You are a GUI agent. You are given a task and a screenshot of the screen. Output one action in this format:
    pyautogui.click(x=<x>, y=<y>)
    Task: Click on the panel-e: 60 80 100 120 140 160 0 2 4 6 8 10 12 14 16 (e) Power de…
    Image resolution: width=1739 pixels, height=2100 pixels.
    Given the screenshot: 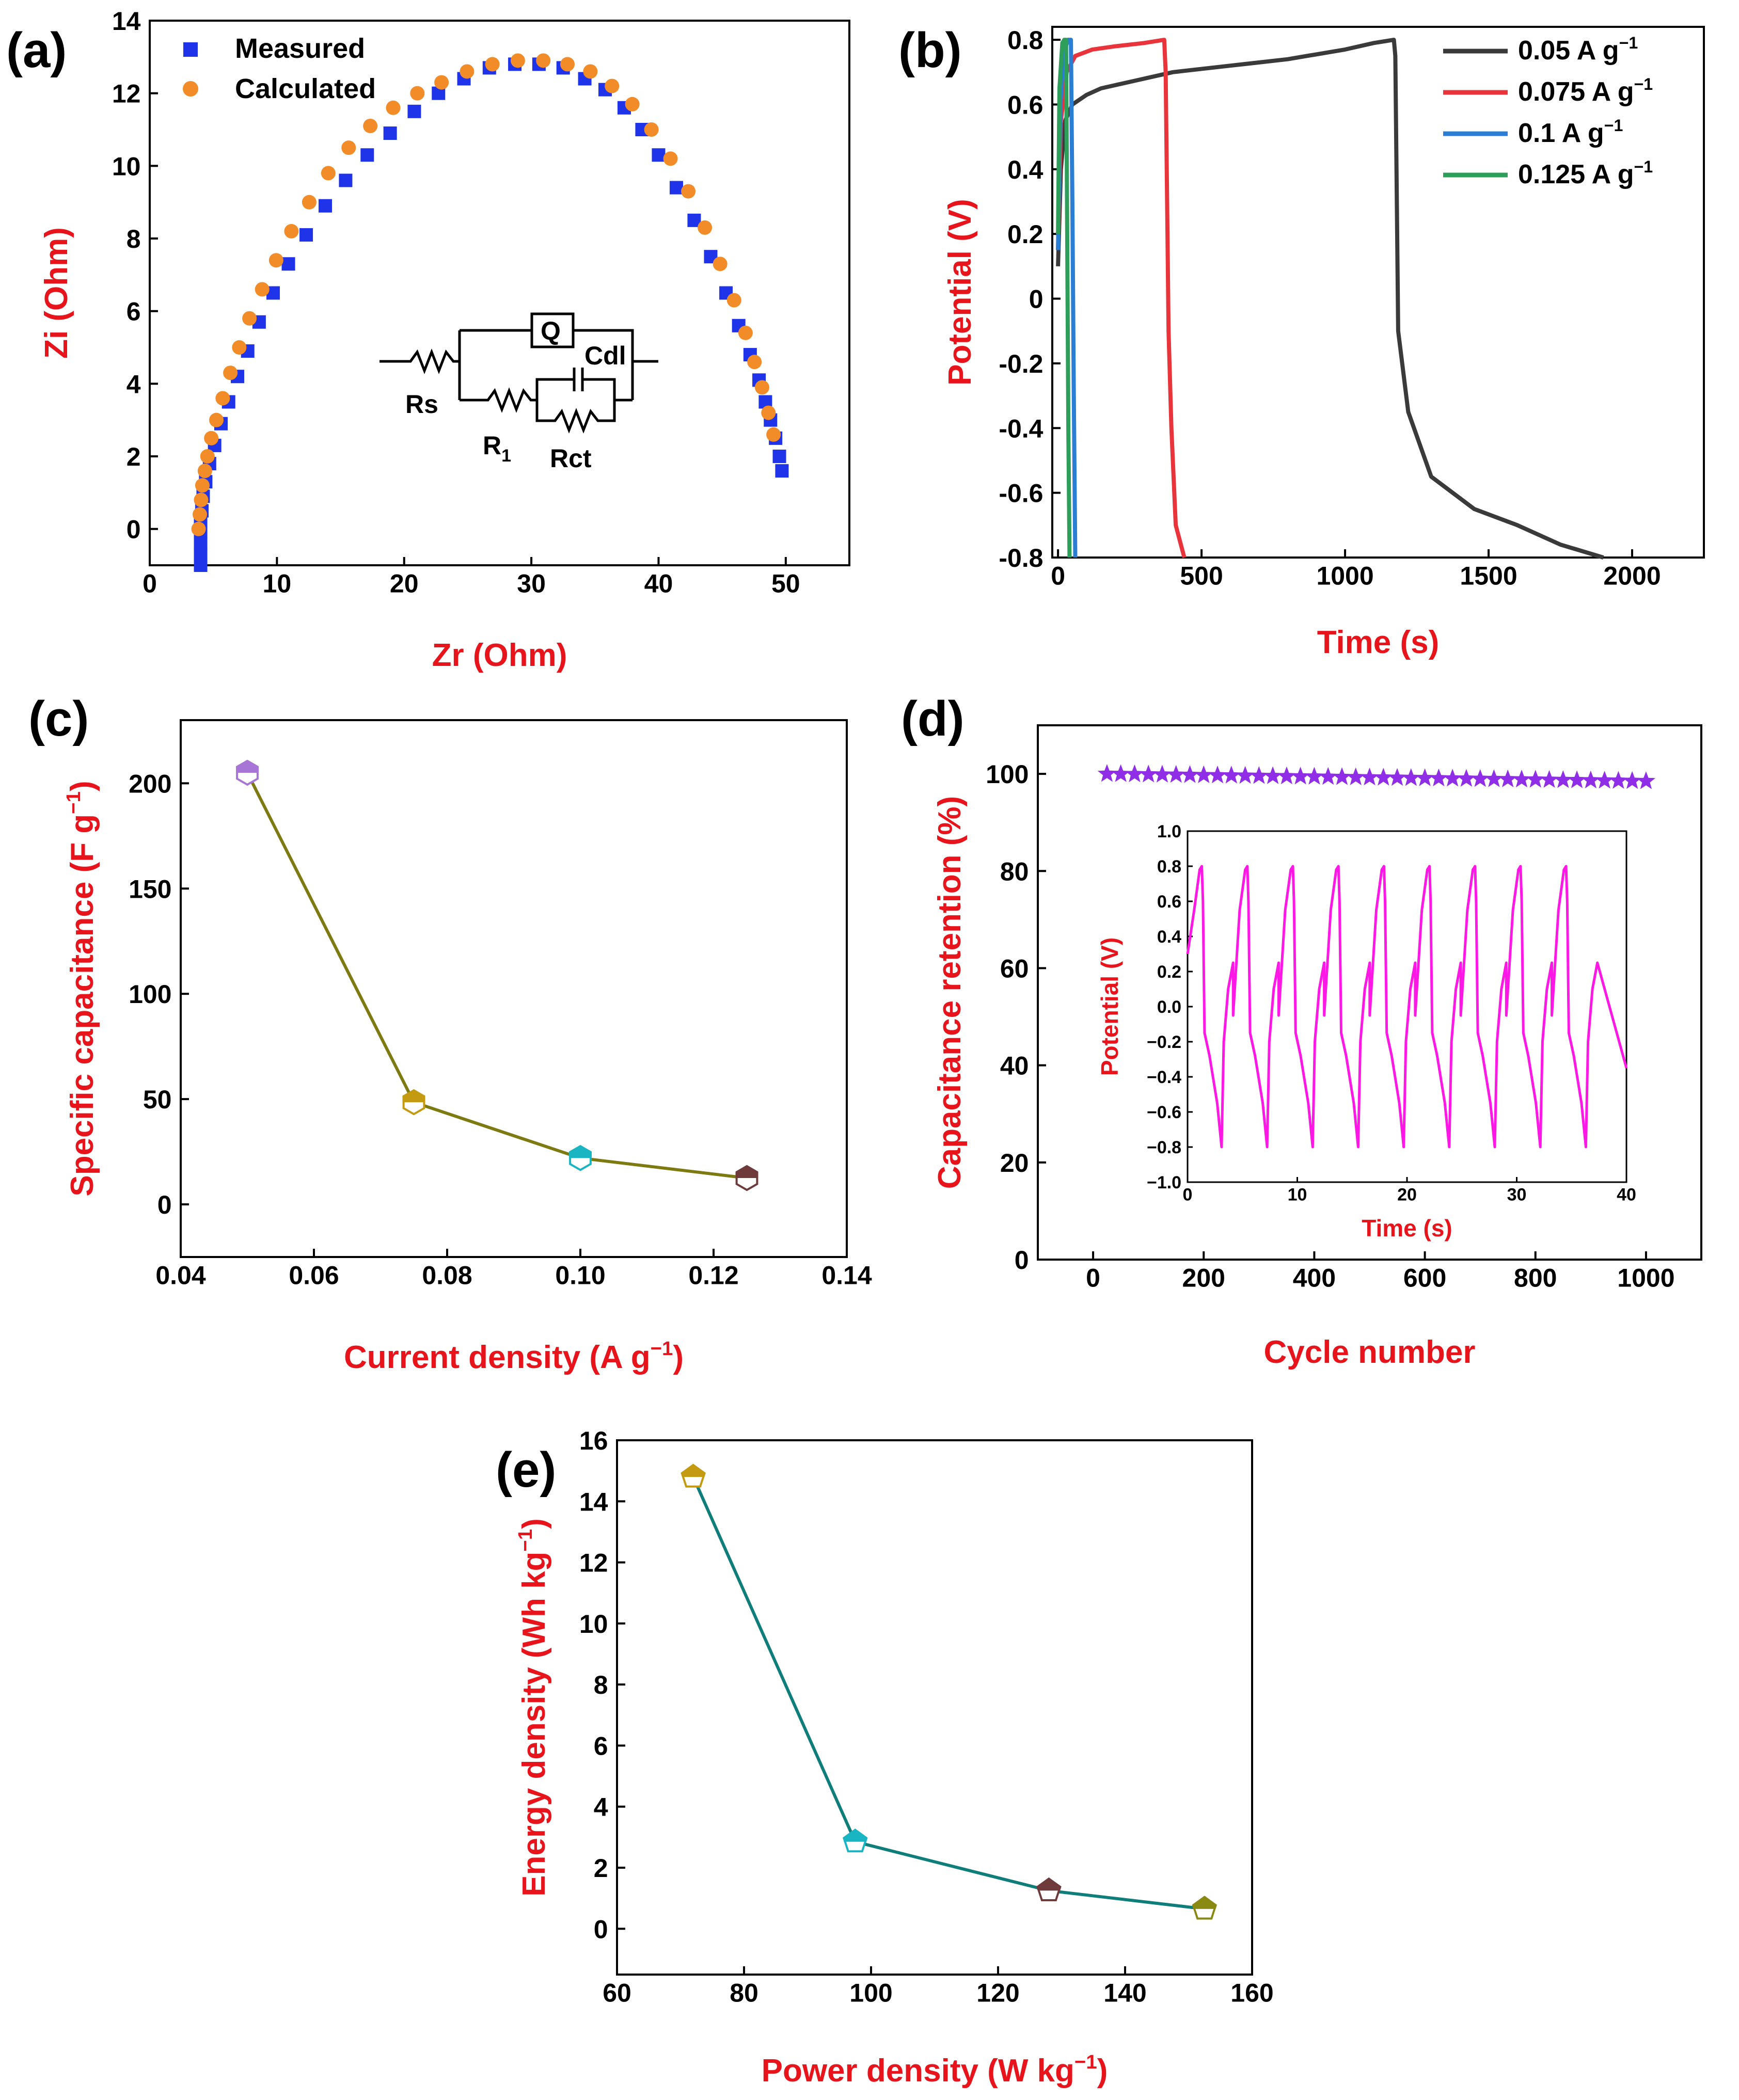 What is the action you would take?
    pyautogui.click(x=885, y=1757)
    